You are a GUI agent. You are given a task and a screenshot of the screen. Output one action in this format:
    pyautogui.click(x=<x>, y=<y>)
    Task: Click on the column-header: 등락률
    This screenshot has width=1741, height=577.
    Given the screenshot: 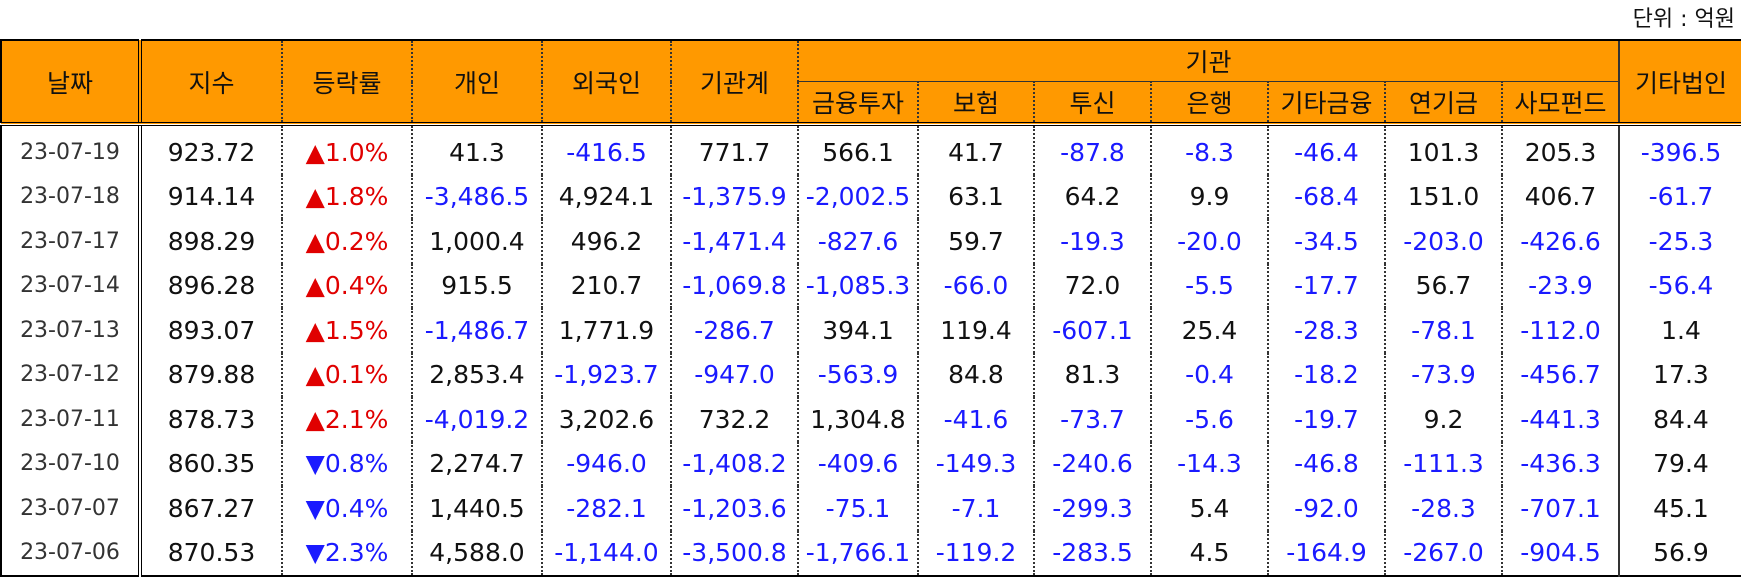 What is the action you would take?
    pyautogui.click(x=346, y=82)
    